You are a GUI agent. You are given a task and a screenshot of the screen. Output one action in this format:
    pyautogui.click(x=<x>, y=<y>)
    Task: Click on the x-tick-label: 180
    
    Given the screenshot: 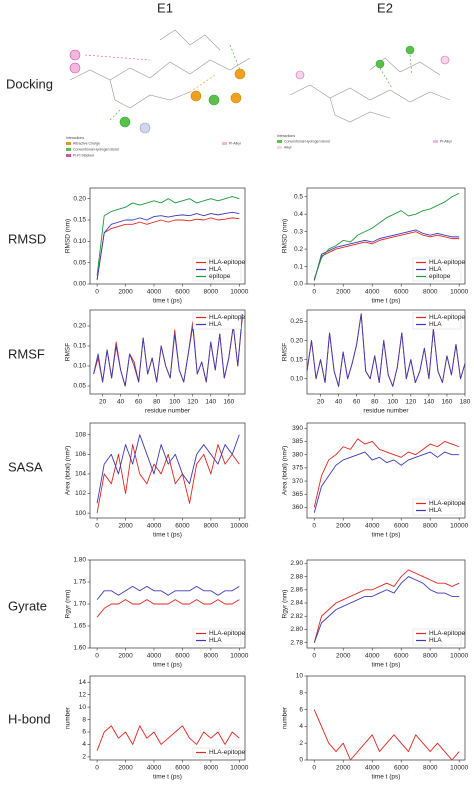 What is the action you would take?
    pyautogui.click(x=465, y=402)
    